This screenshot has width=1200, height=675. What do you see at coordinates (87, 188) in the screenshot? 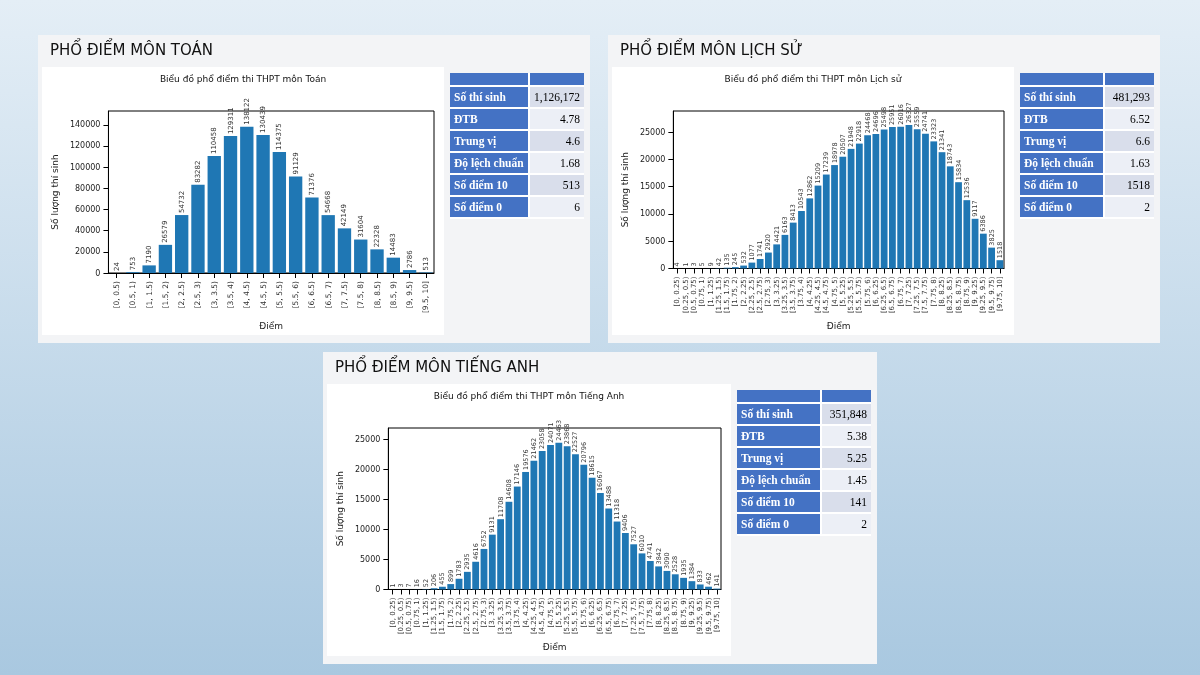
I see `y-tick-label: 80000` at bounding box center [87, 188].